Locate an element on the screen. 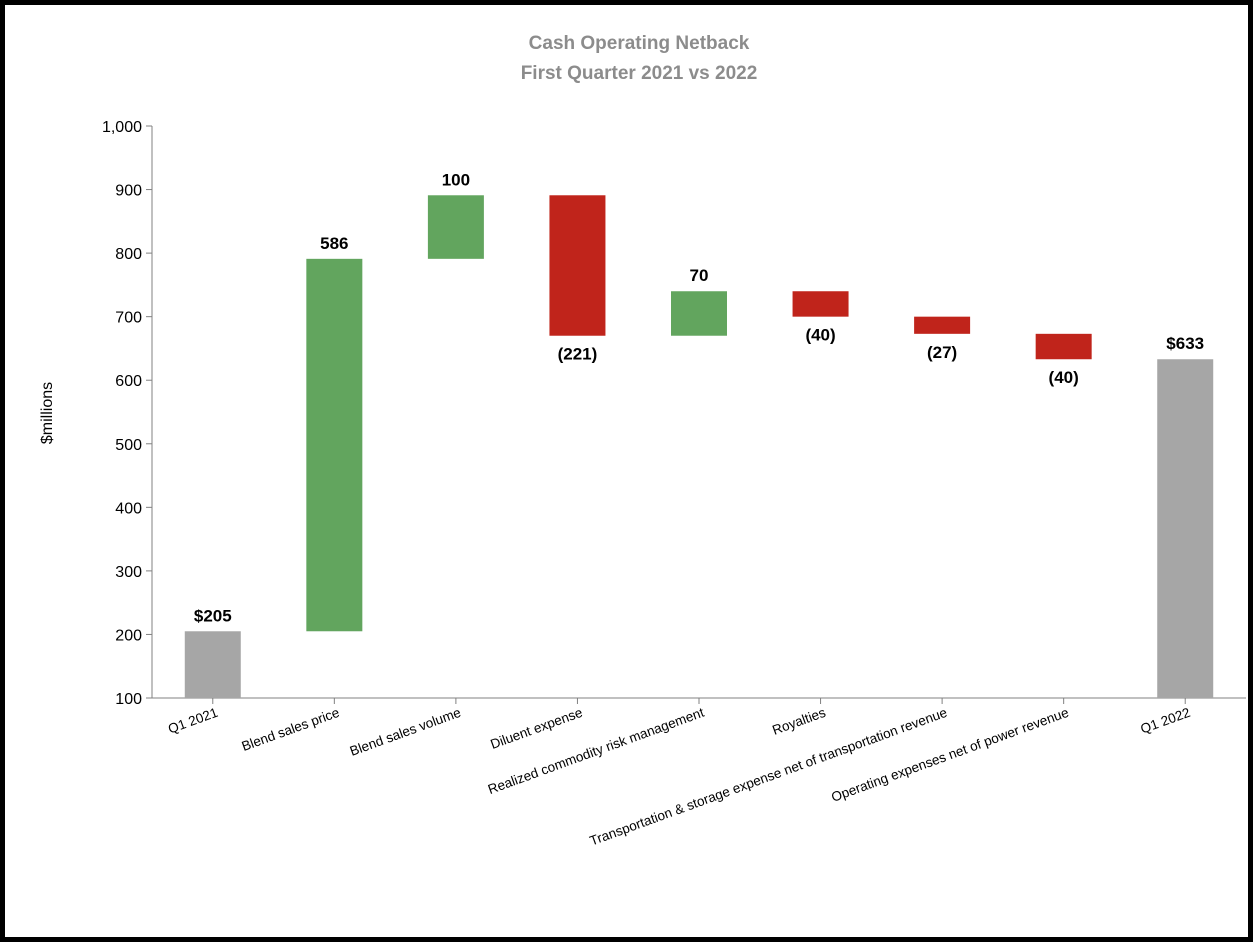 The image size is (1253, 942). x-category-label: Royalties is located at coordinates (799, 721).